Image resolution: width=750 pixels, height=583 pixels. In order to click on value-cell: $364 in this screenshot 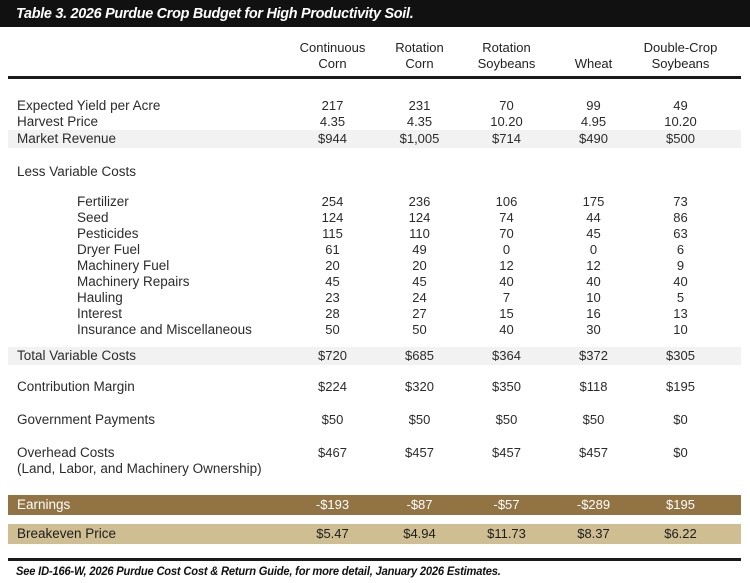, I will do `click(506, 355)`.